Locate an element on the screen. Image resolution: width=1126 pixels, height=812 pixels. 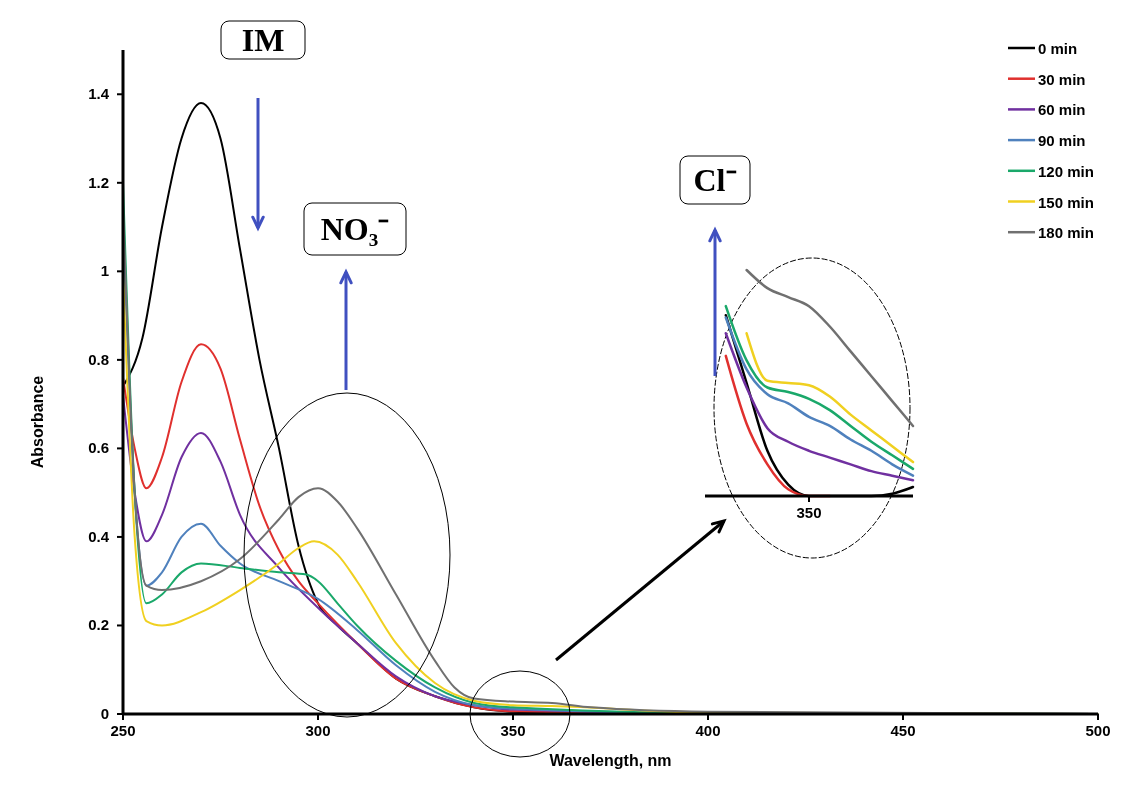
annotation: 350 is located at coordinates (809, 512).